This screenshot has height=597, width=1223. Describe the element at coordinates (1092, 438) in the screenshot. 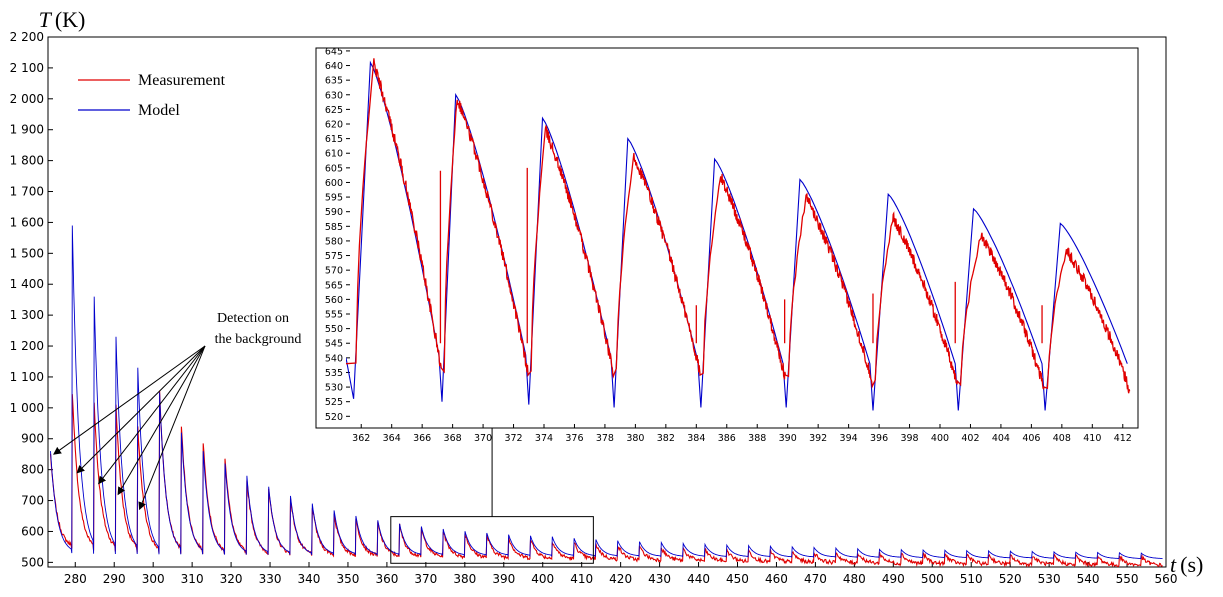

I see `inset-x-tick-label: 410` at that location.